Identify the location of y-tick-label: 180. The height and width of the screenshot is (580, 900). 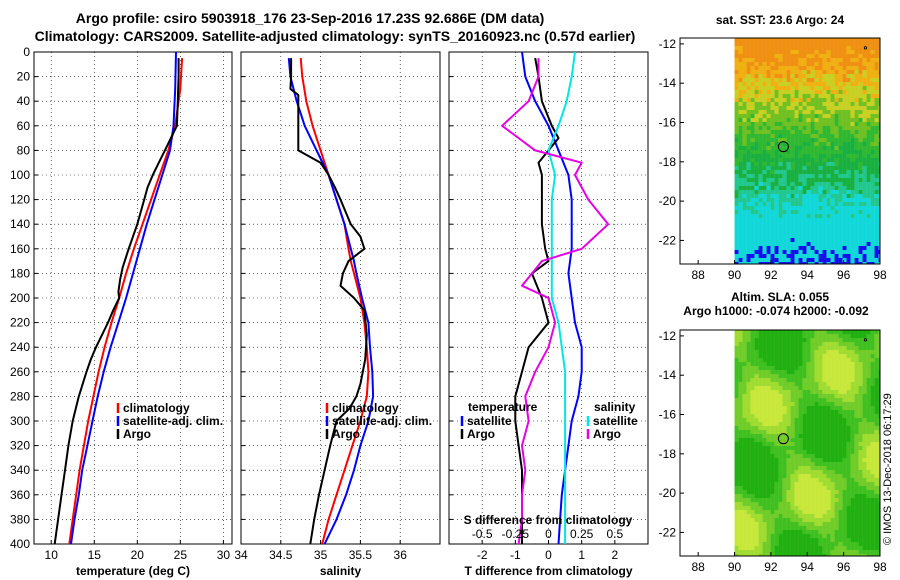
(20, 273).